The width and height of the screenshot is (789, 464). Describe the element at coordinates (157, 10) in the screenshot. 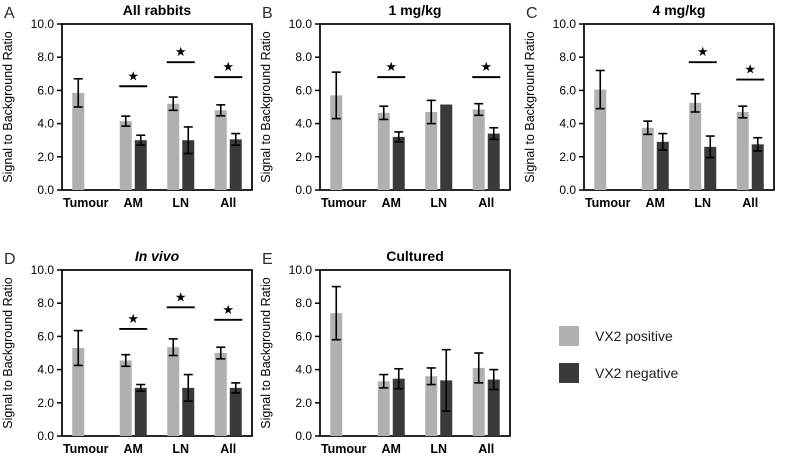

I see `panel-title: All rabbits` at that location.